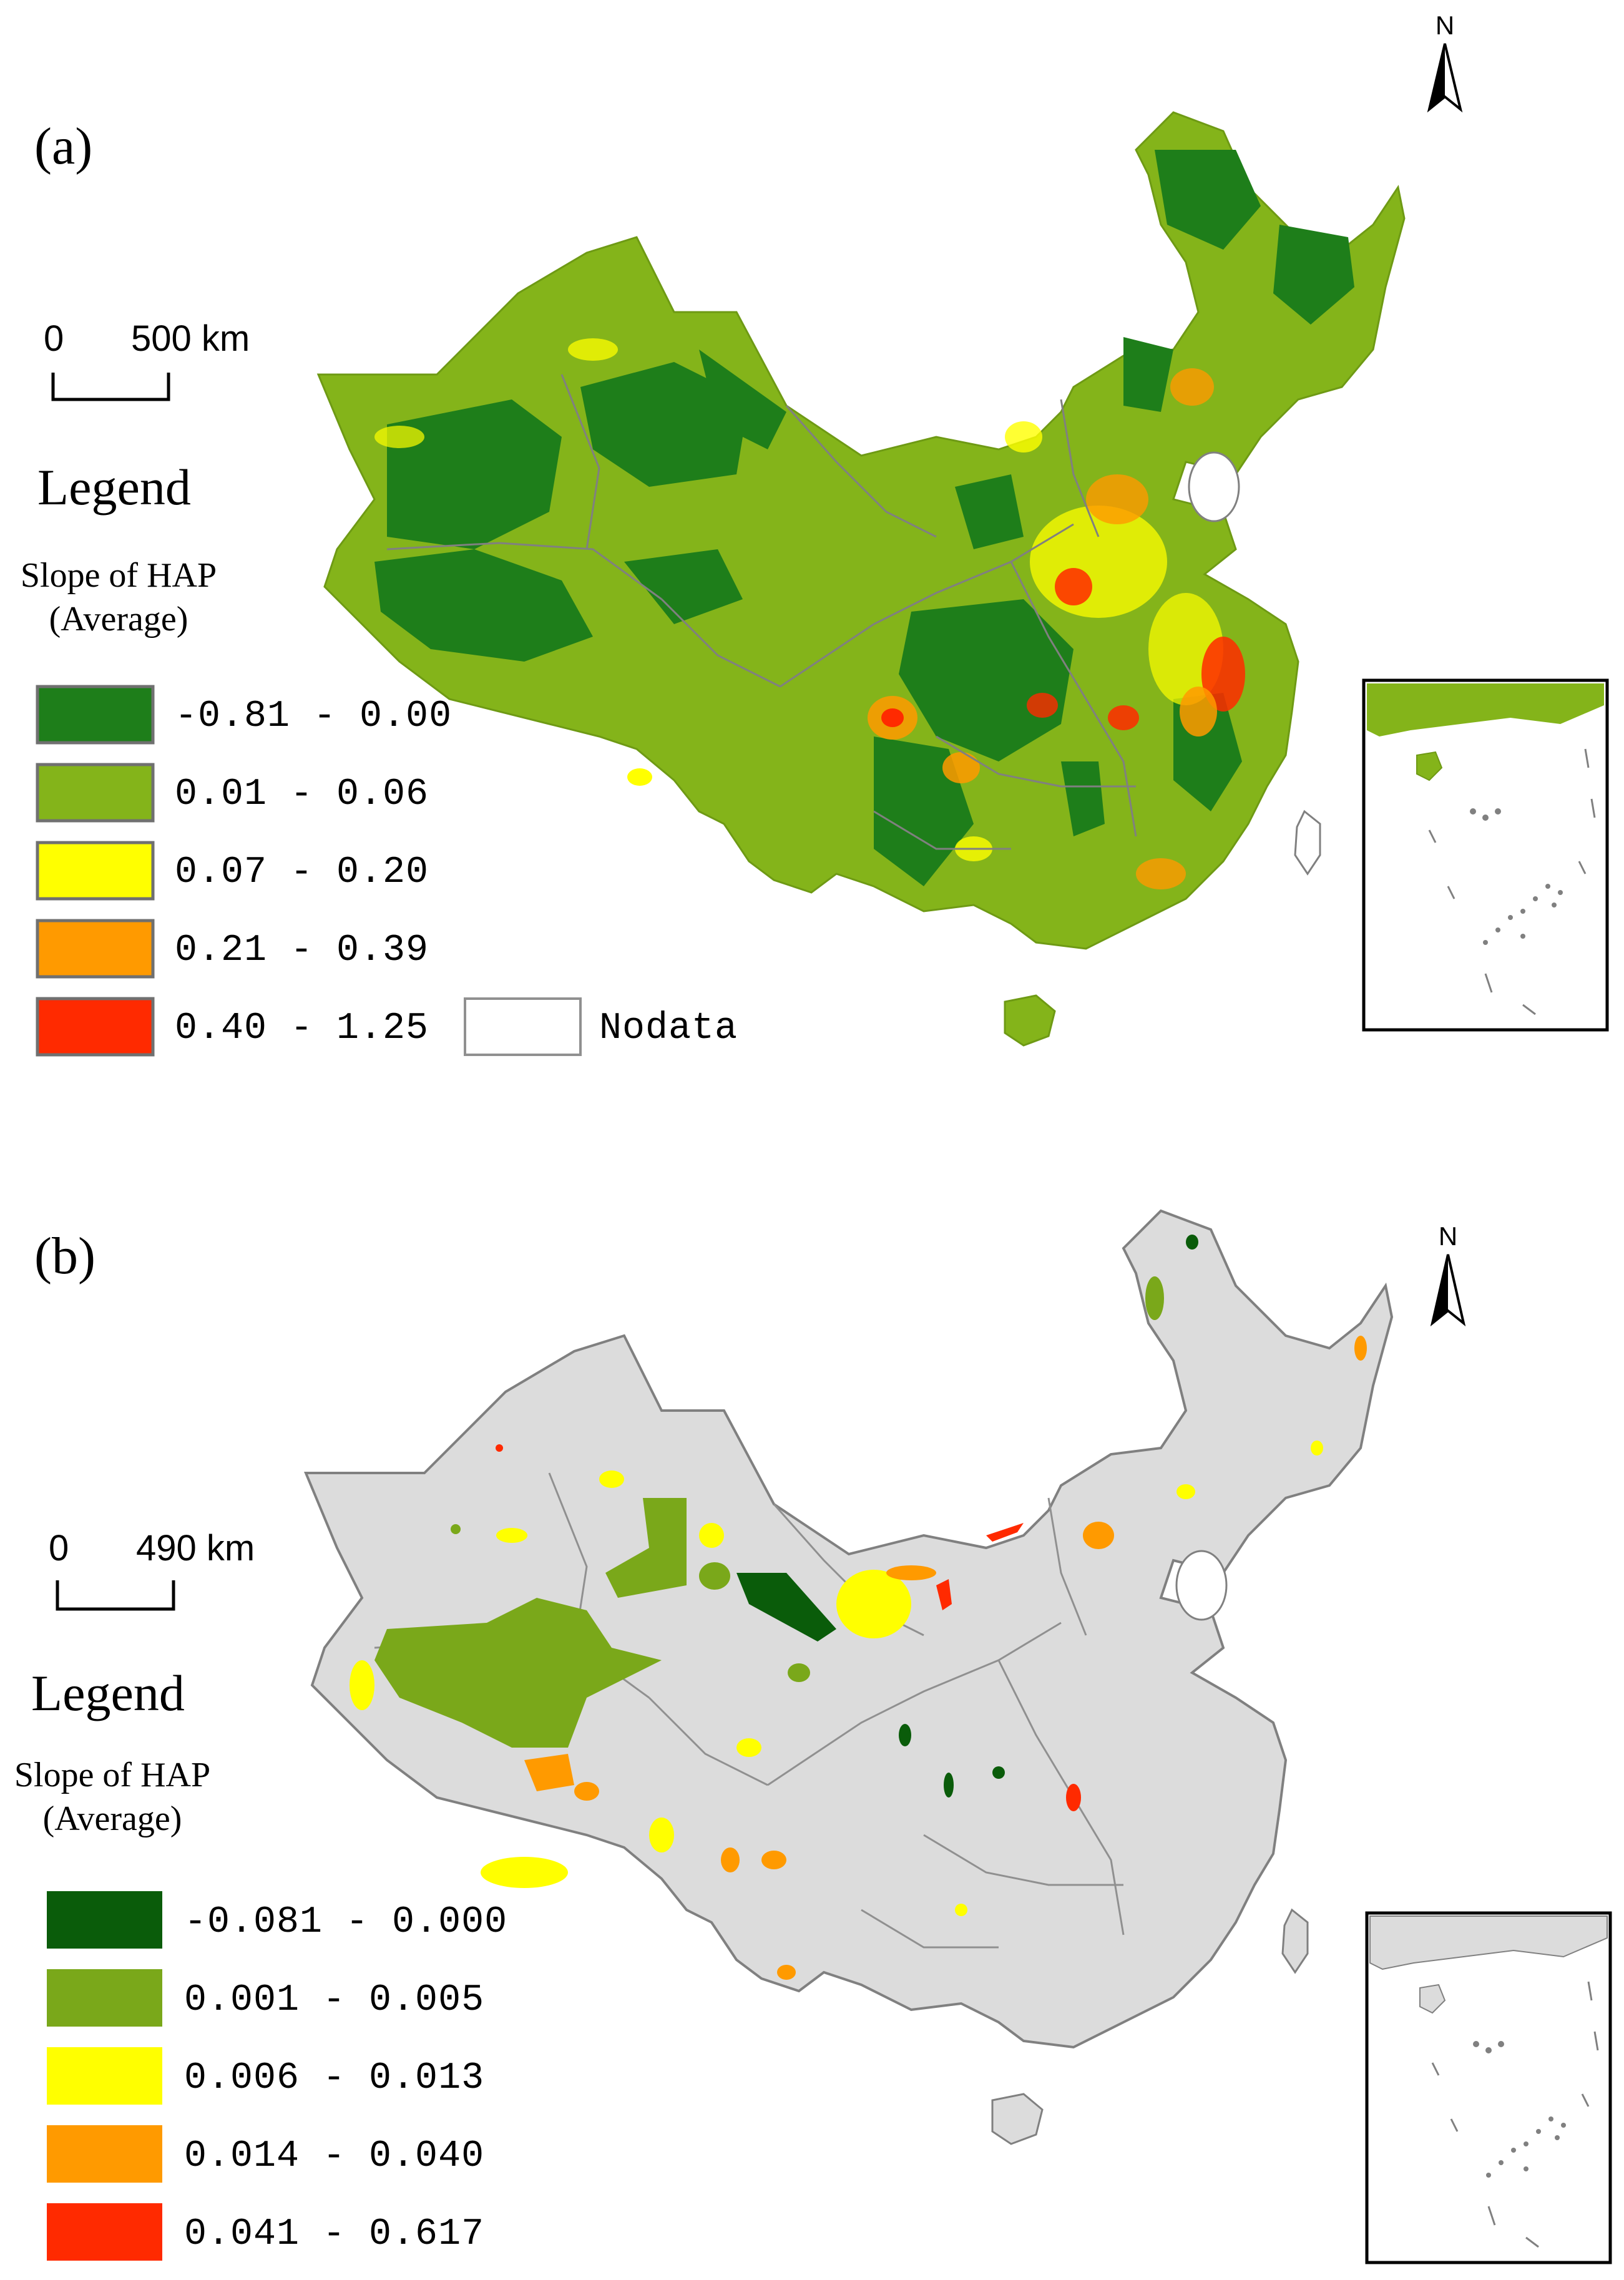  What do you see at coordinates (302, 872) in the screenshot?
I see `legend-label-class-3: 0.07 - 0.20` at bounding box center [302, 872].